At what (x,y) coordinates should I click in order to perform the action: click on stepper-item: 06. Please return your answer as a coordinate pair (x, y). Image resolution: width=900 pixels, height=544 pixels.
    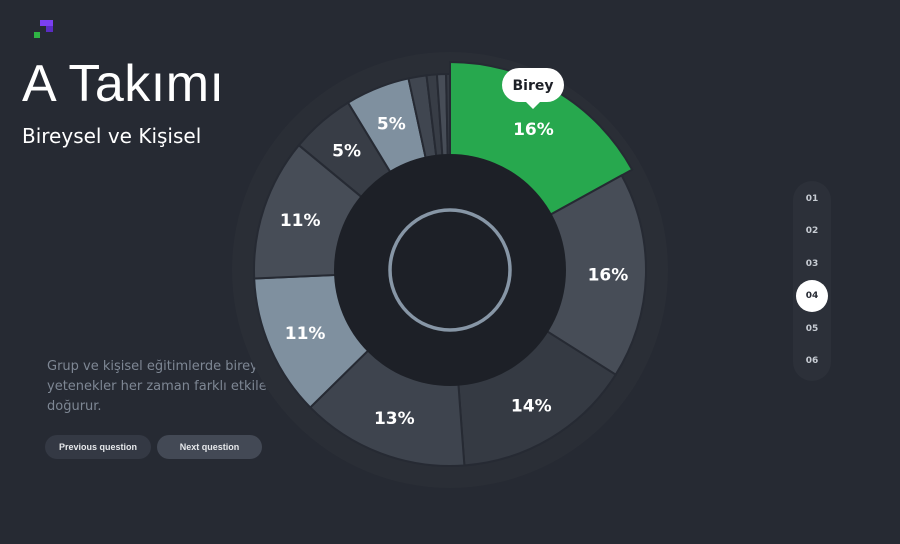
    Looking at the image, I should click on (812, 361).